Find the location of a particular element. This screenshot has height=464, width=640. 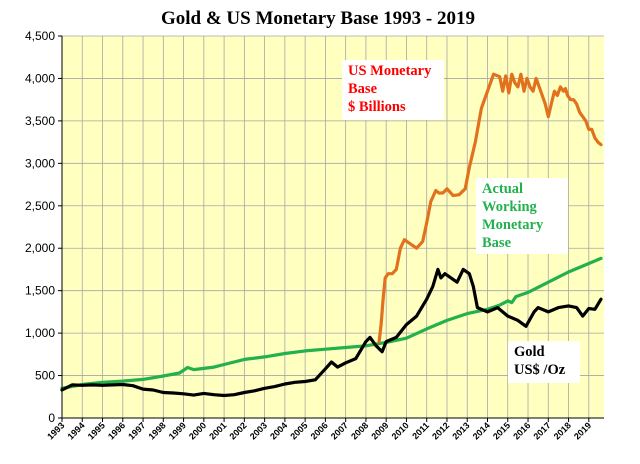

x-tick-label: 2016 is located at coordinates (521, 430).